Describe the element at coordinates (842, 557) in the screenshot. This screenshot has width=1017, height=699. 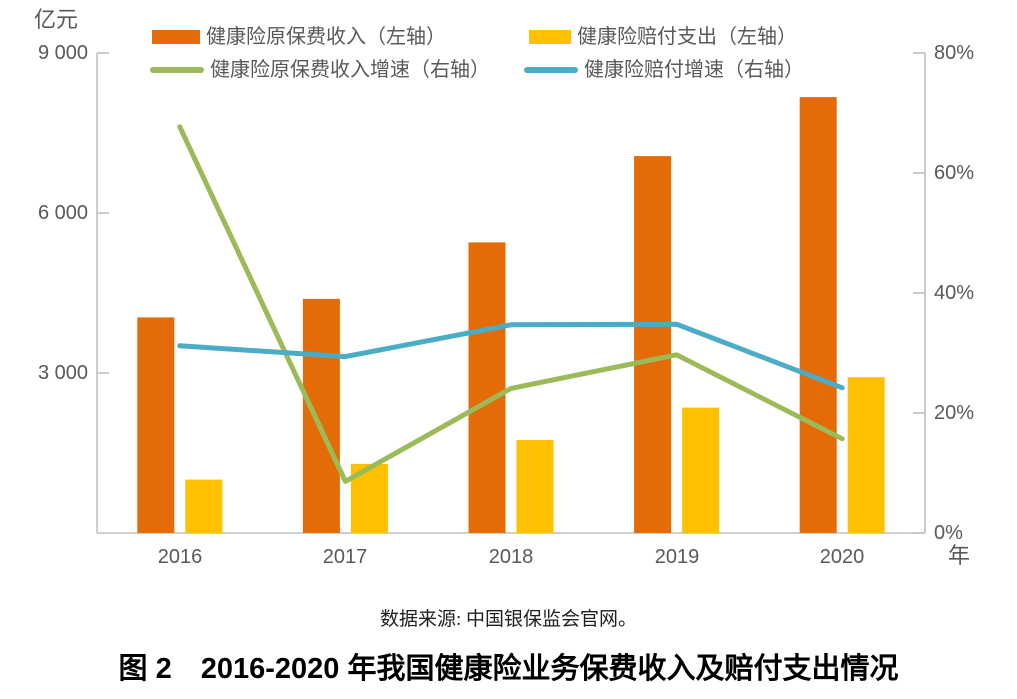
I see `x-axis-tick-label: 2020` at that location.